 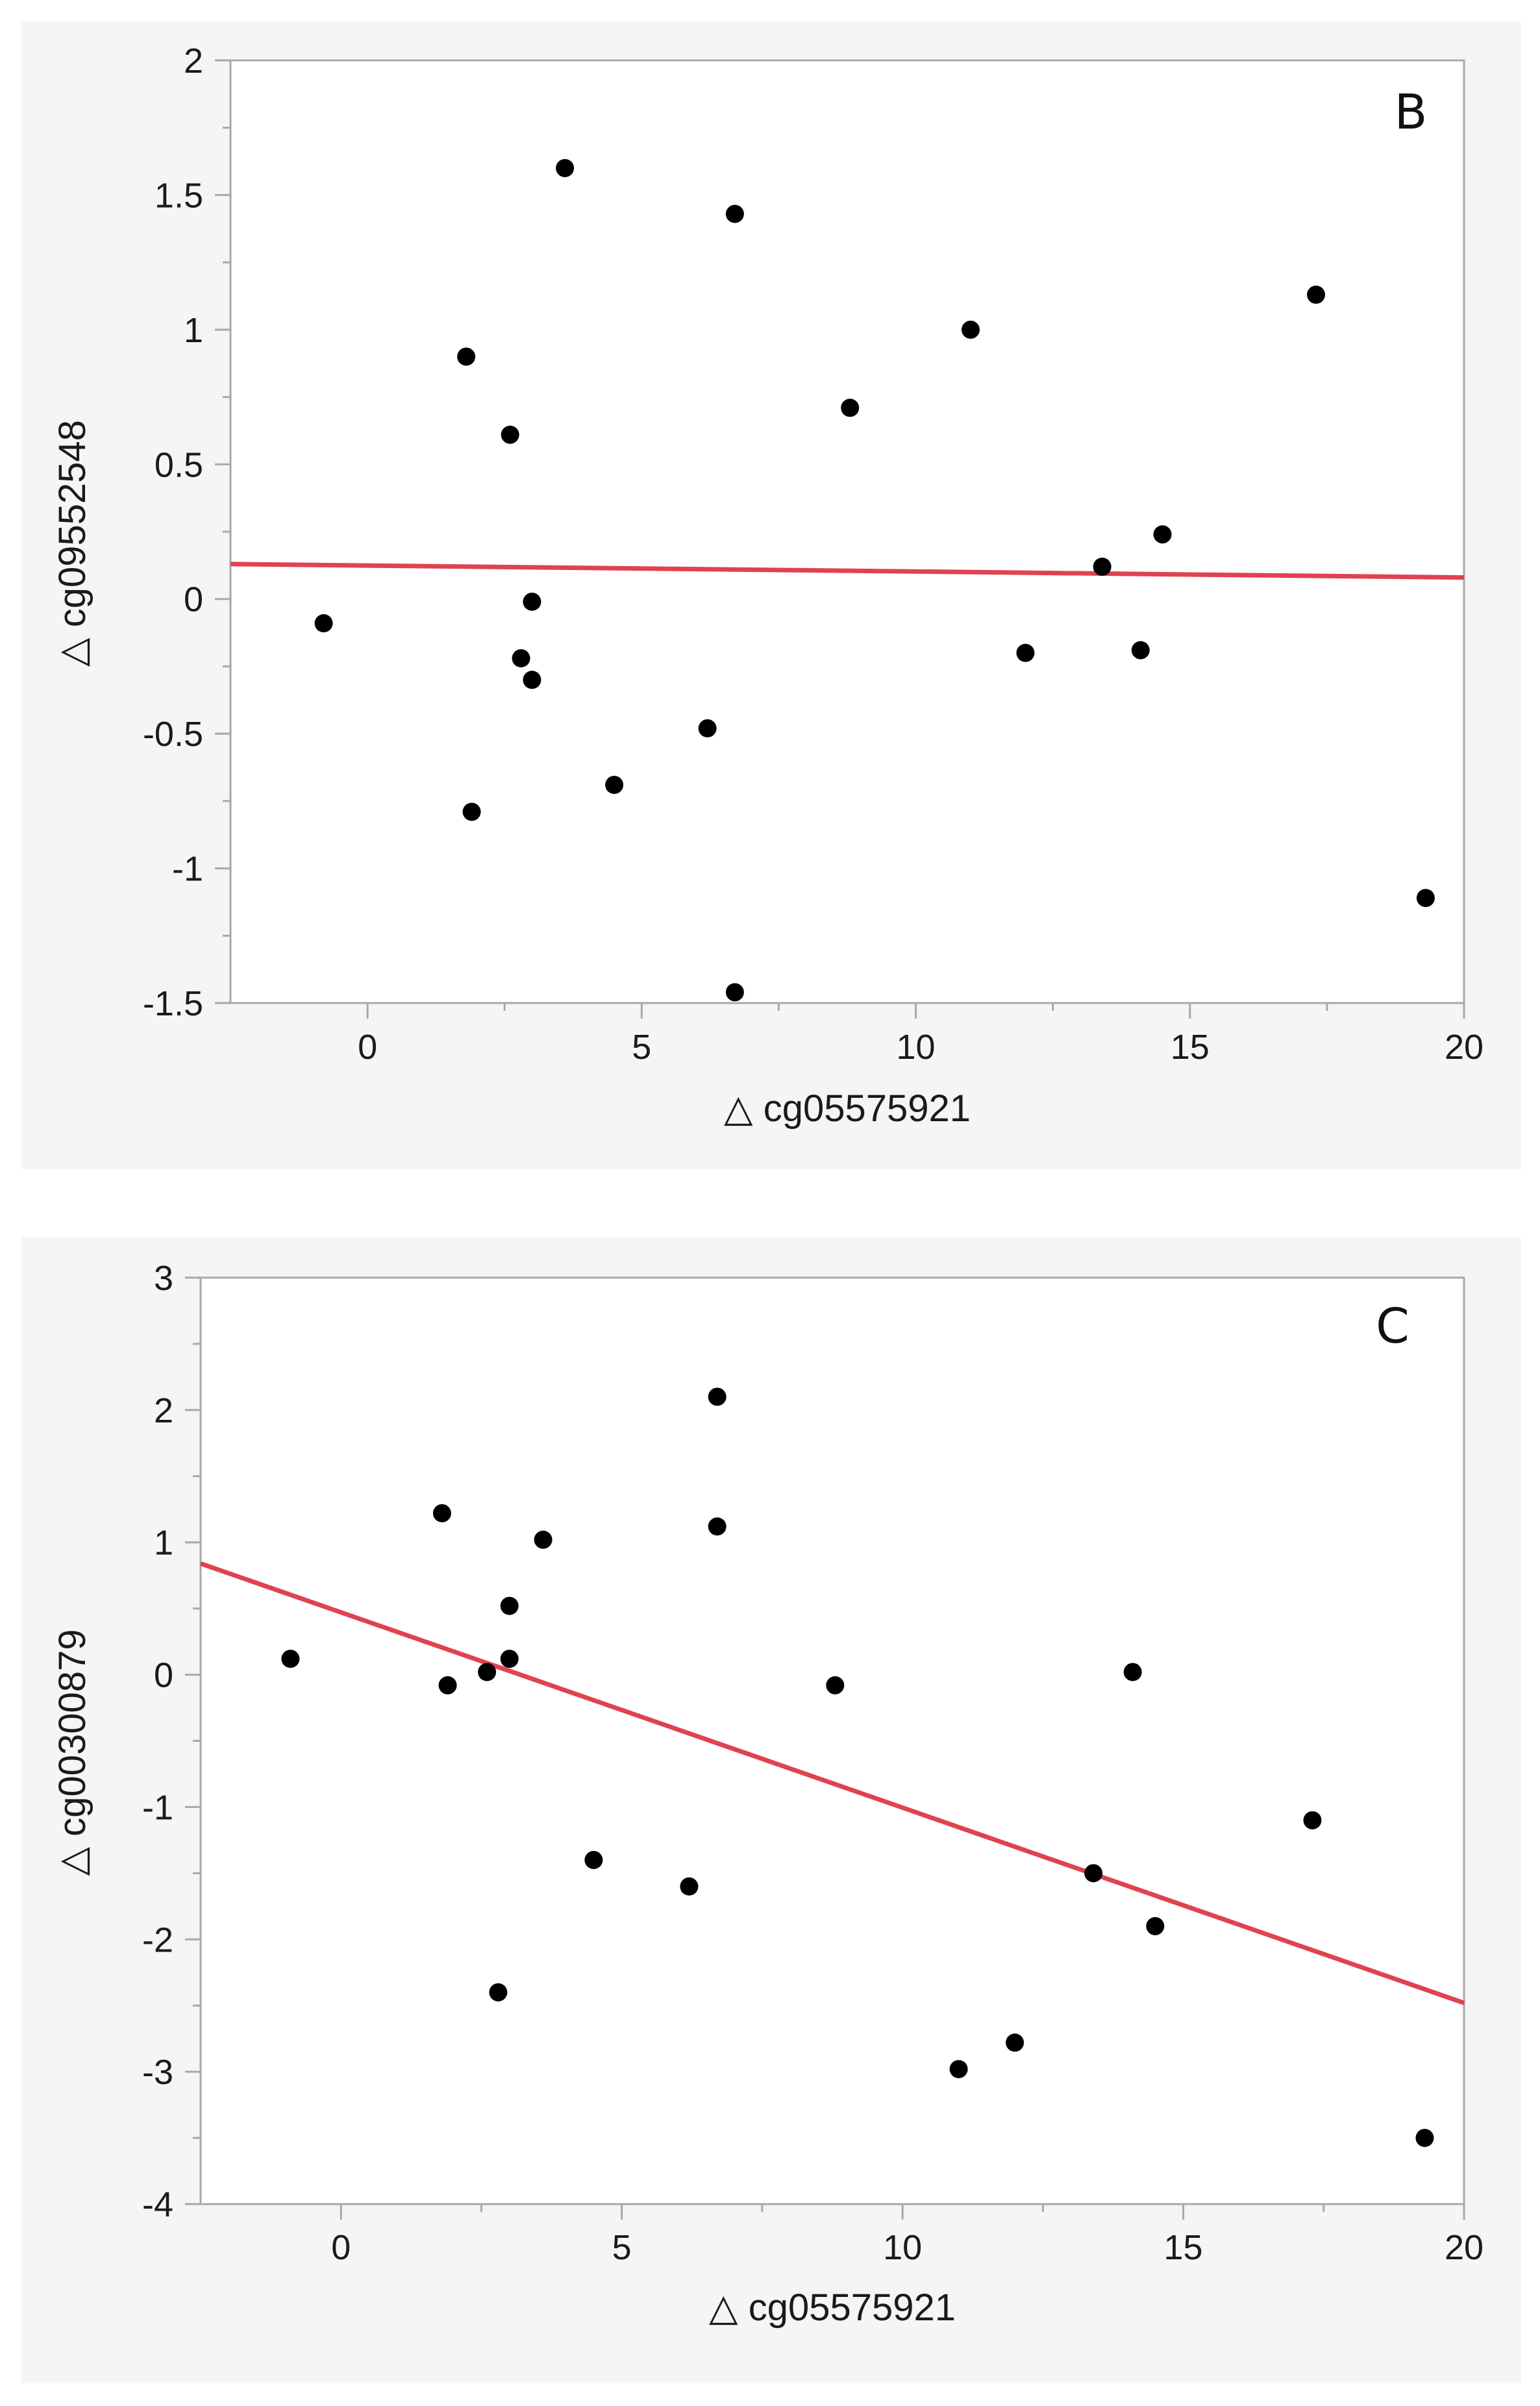 I want to click on y-tick-label-b: -1, so click(x=188, y=869).